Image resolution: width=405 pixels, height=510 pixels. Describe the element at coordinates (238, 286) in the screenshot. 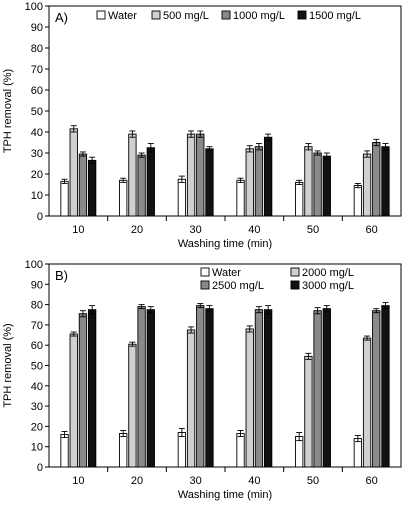

I see `legend-label: 2500 mg/L` at that location.